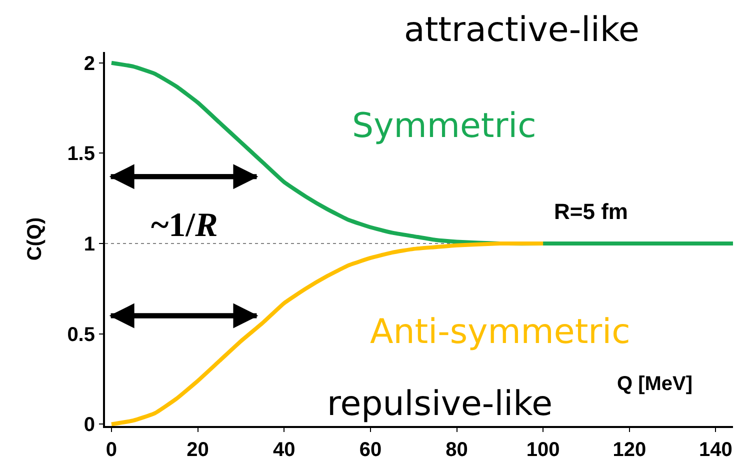 This screenshot has width=735, height=463. What do you see at coordinates (629, 450) in the screenshot?
I see `x-tick-label: 120` at bounding box center [629, 450].